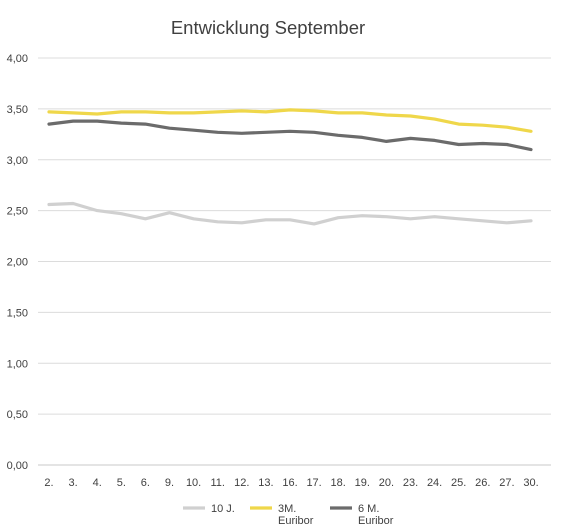 This screenshot has height=531, width=573. What do you see at coordinates (313, 483) in the screenshot?
I see `x-tick-label: 17.` at bounding box center [313, 483].